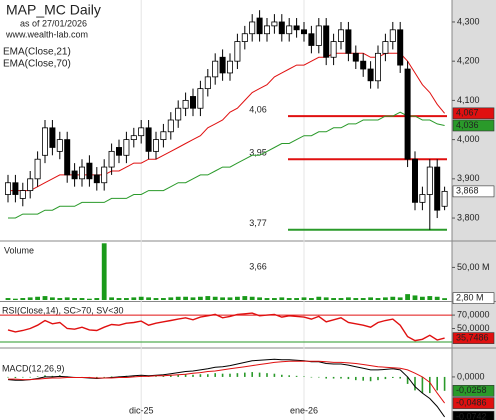 The image size is (496, 420). Describe the element at coordinates (37, 52) in the screenshot. I see `legend-entry: EMA(Close,21)` at that location.